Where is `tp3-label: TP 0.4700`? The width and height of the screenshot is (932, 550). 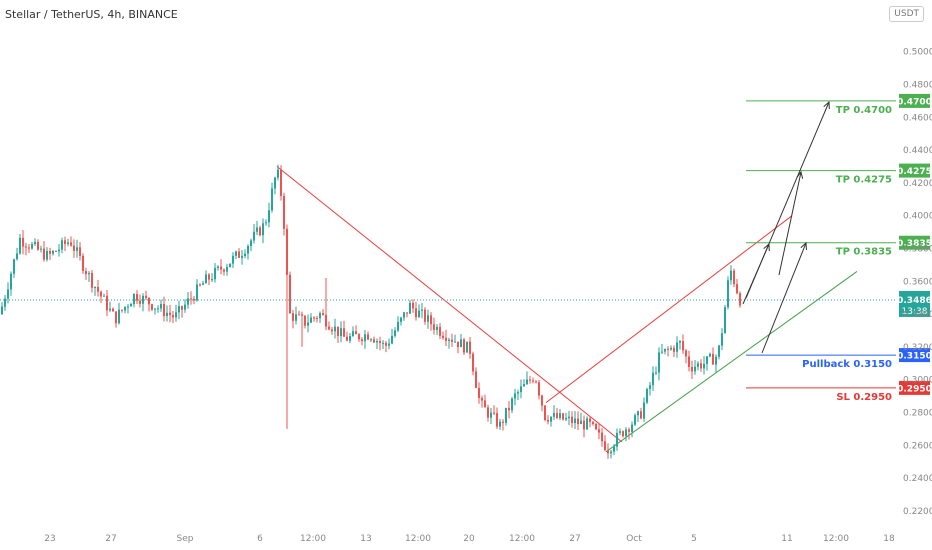
tp3-label: TP 0.4700 is located at coordinates (864, 110).